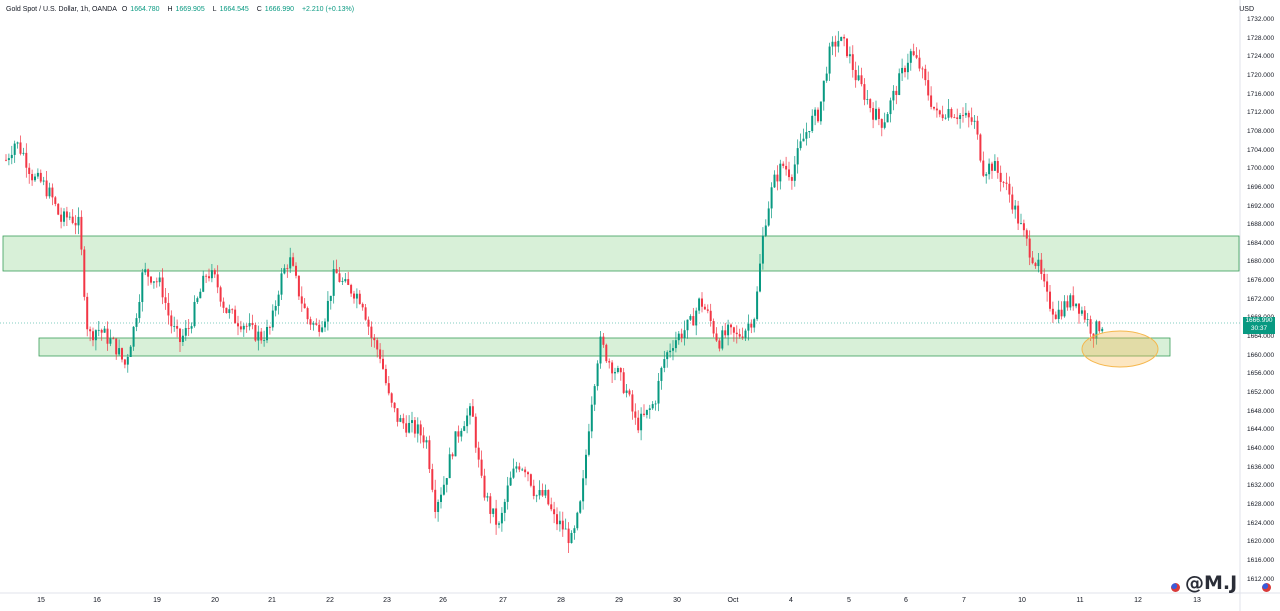 The height and width of the screenshot is (611, 1280). What do you see at coordinates (1261, 38) in the screenshot?
I see `price-axis-label: 1728.000` at bounding box center [1261, 38].